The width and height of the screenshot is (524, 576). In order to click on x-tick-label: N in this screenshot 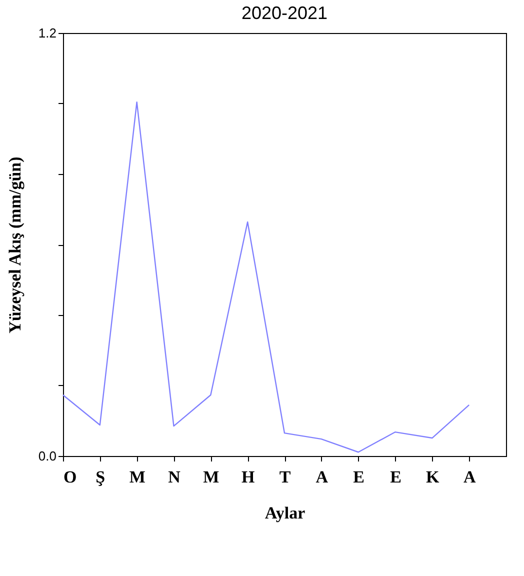, I will do `click(175, 477)`.